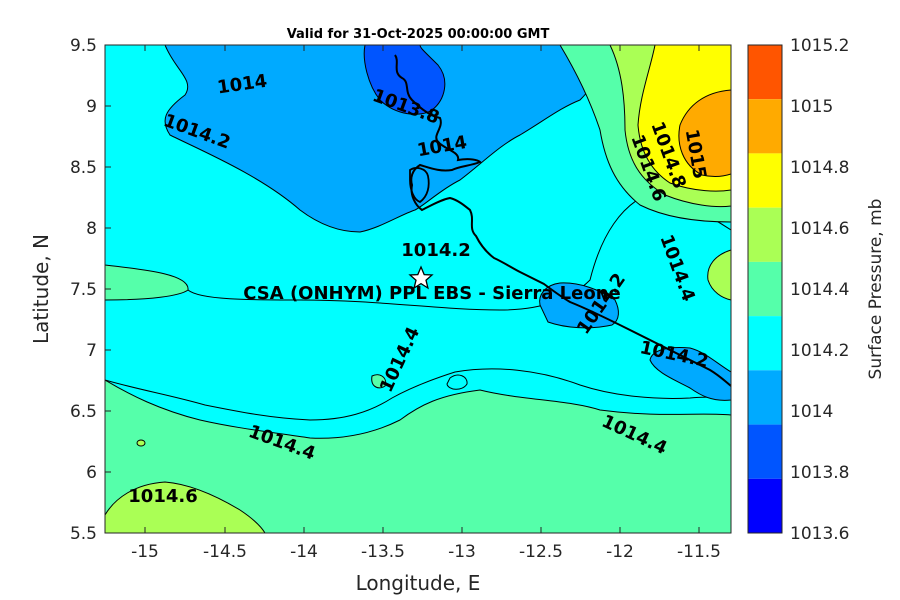 The image size is (900, 600). I want to click on x-axis-label: Longitude, E, so click(418, 583).